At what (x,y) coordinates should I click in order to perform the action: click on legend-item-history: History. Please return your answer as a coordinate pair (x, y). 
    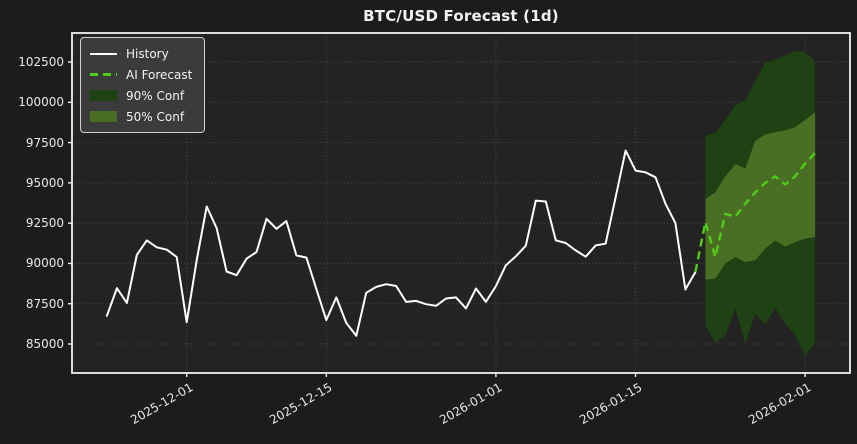
    Looking at the image, I should click on (141, 53).